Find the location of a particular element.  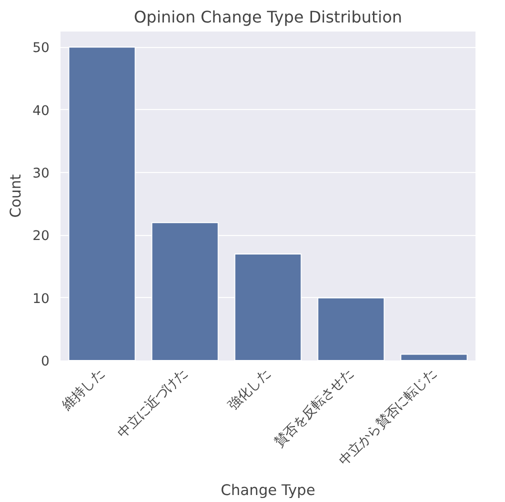

x-tick-label: 強化した is located at coordinates (250, 390).